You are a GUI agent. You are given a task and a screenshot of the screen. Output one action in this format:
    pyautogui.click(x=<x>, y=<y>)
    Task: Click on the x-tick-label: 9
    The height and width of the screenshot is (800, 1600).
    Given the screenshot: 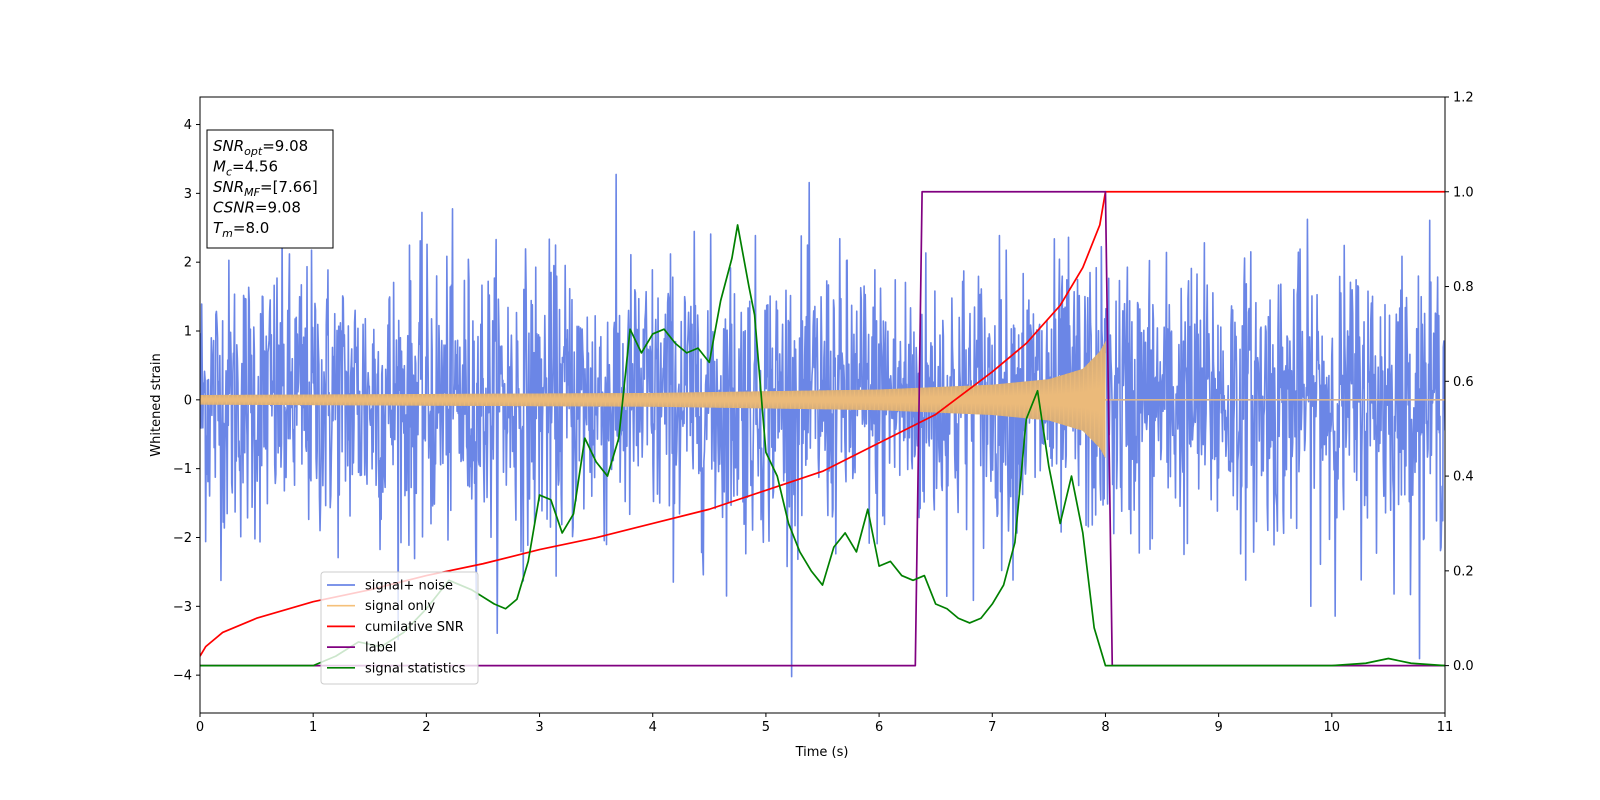 What is the action you would take?
    pyautogui.click(x=1218, y=727)
    